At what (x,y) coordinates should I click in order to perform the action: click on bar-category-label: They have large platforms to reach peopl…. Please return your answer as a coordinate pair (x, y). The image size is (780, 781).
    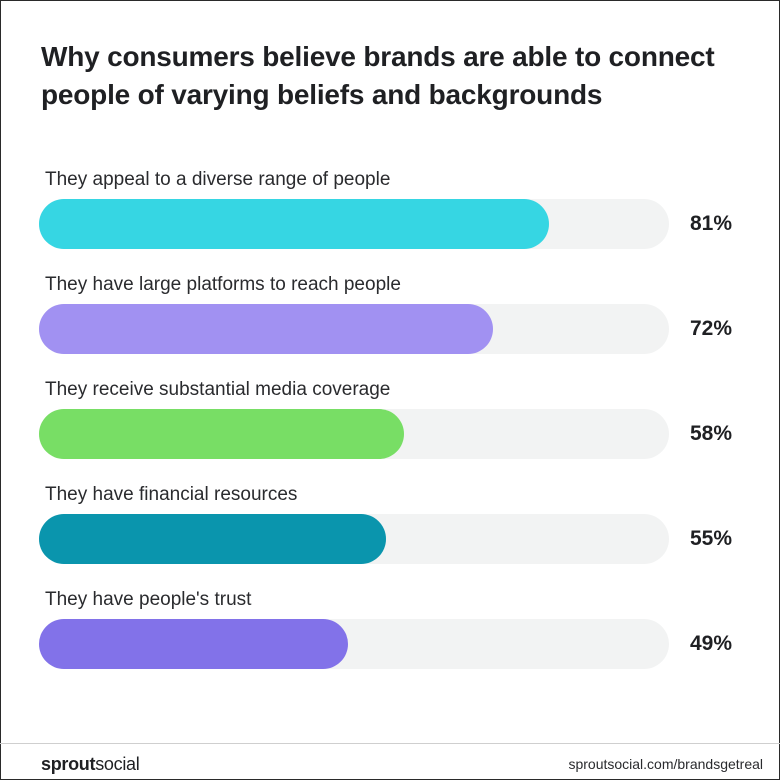
    Looking at the image, I should click on (223, 284).